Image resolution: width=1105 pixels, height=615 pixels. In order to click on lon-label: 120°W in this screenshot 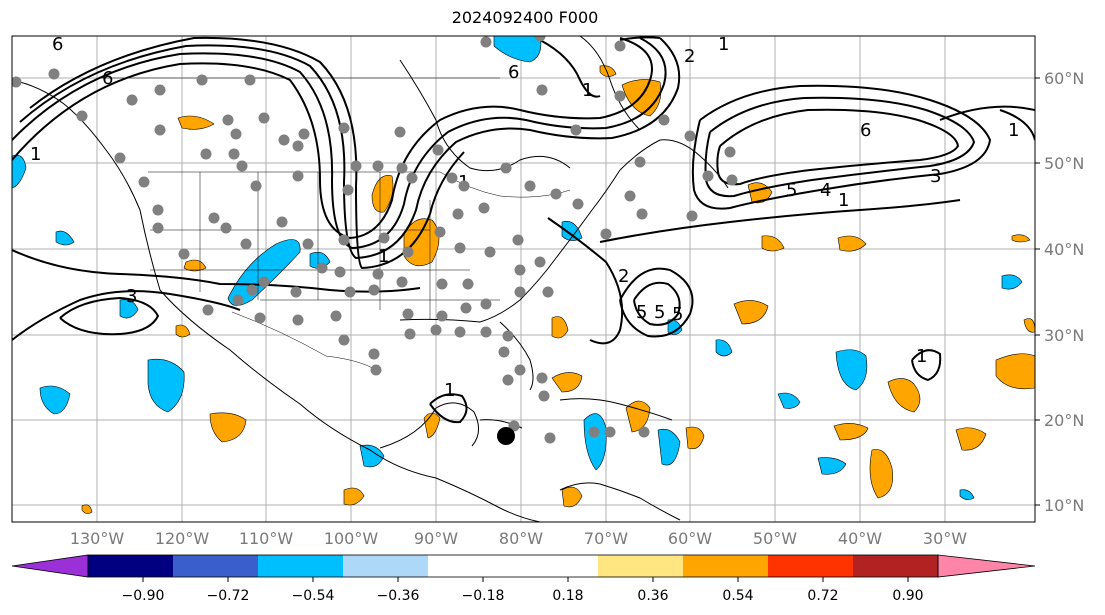, I will do `click(182, 538)`.